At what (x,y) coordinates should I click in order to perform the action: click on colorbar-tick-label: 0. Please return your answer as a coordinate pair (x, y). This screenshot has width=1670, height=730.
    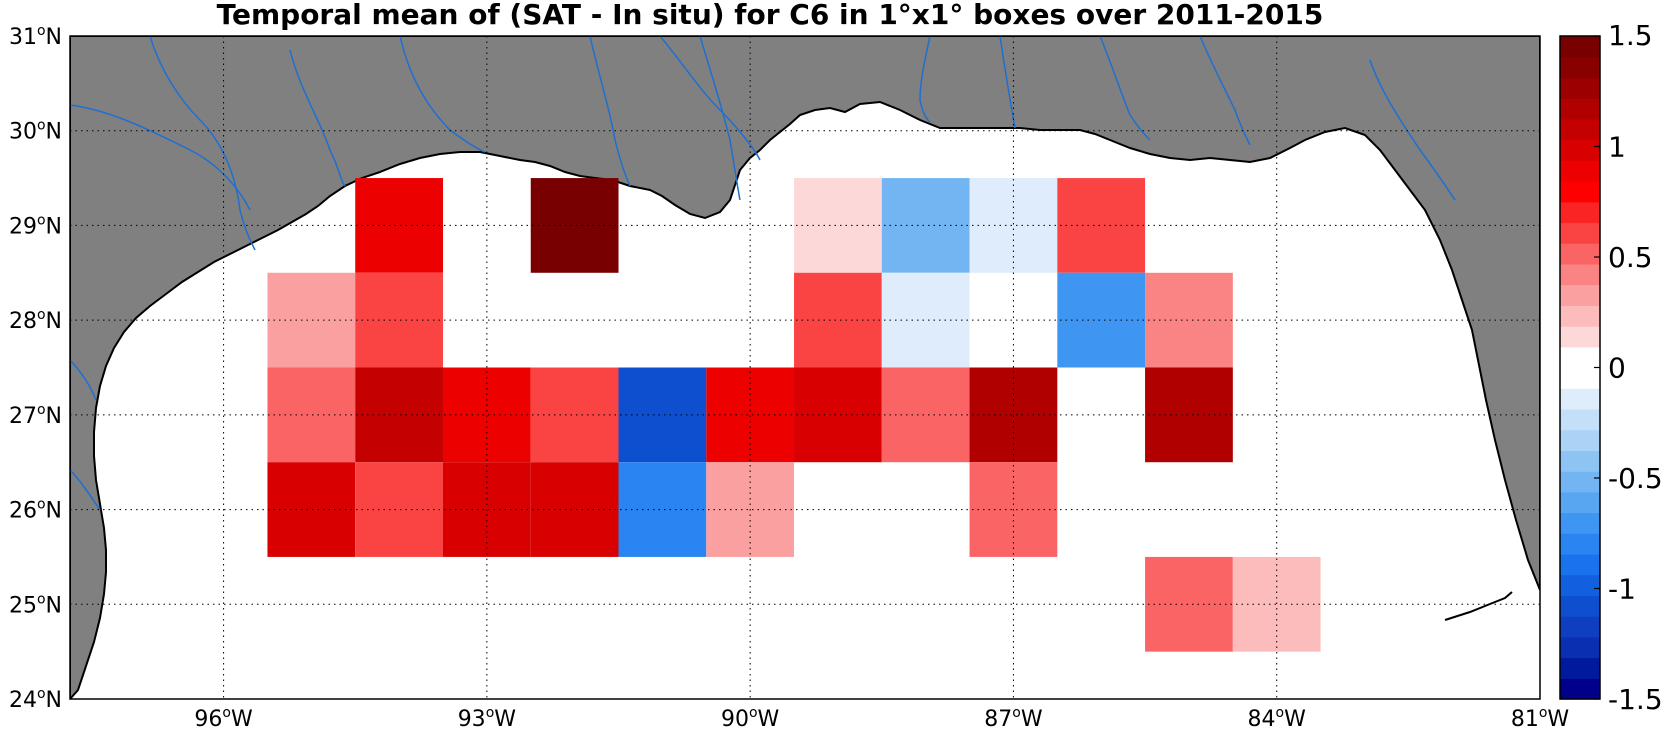
    Looking at the image, I should click on (1617, 368).